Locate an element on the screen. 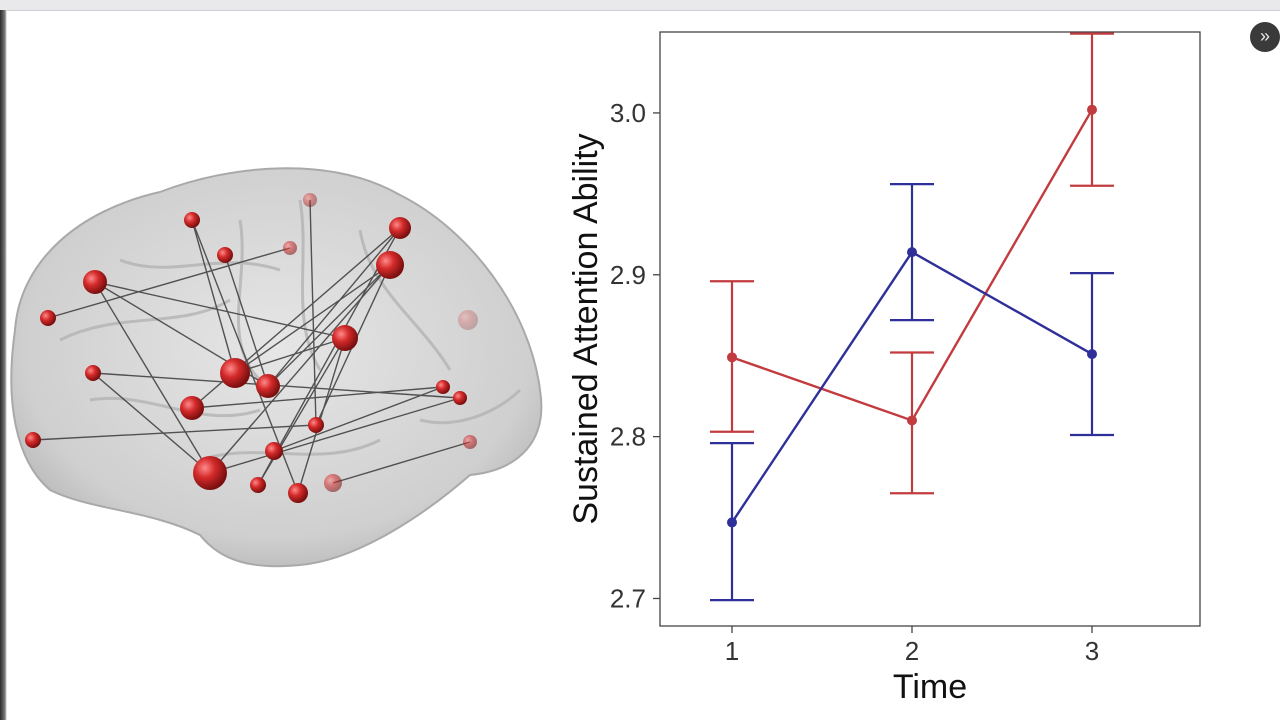 The width and height of the screenshot is (1280, 720). browser-bookmarks-bar is located at coordinates (640, 5).